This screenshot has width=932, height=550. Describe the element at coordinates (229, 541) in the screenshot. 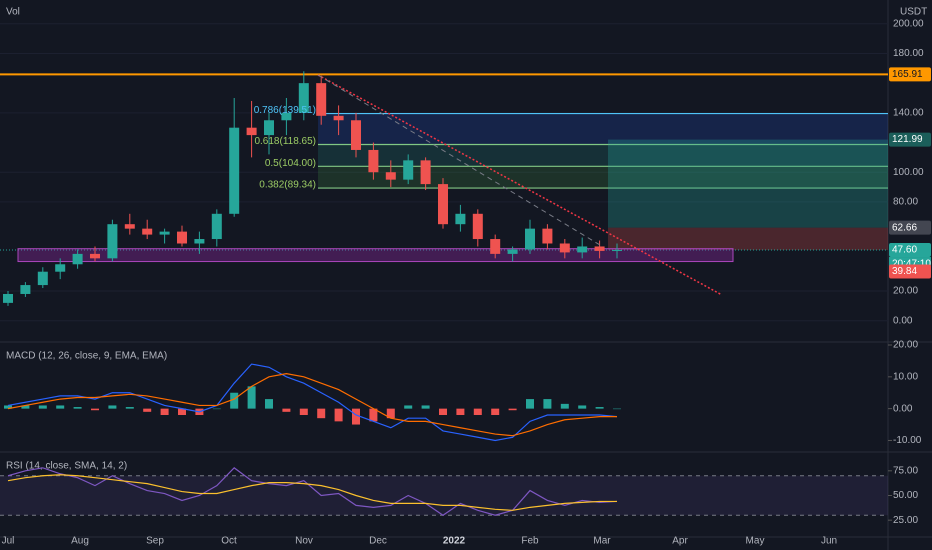

I see `x-tick-label: Oct` at that location.